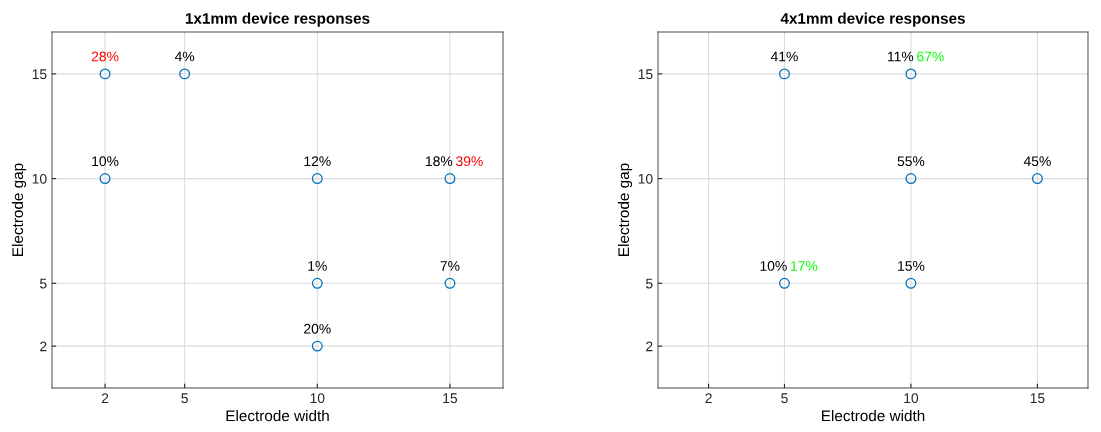  What do you see at coordinates (872, 19) in the screenshot?
I see `chart-title: 4x1mm device responses` at bounding box center [872, 19].